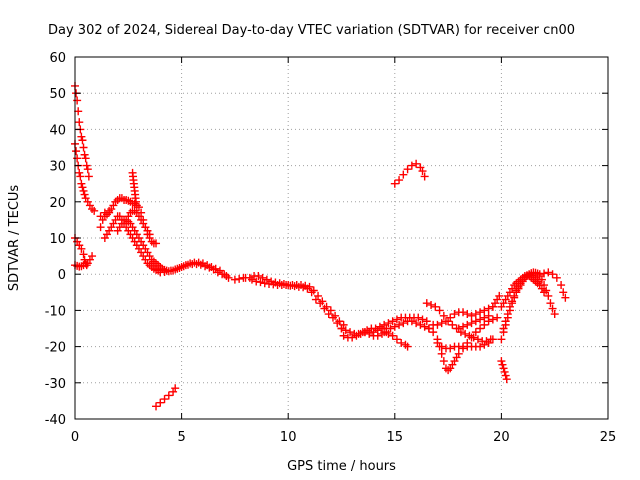  What do you see at coordinates (552, 285) in the screenshot?
I see `series-s30` at bounding box center [552, 285].